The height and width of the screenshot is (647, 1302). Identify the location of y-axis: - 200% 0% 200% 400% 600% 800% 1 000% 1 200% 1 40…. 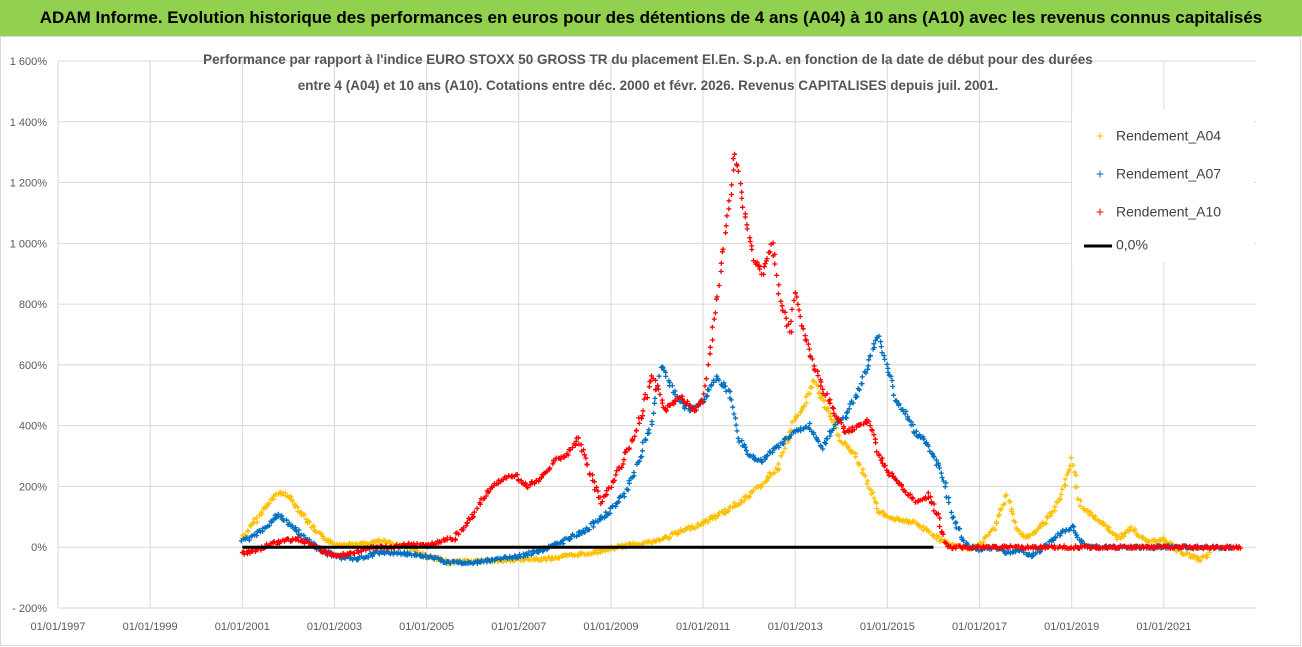
(29, 335).